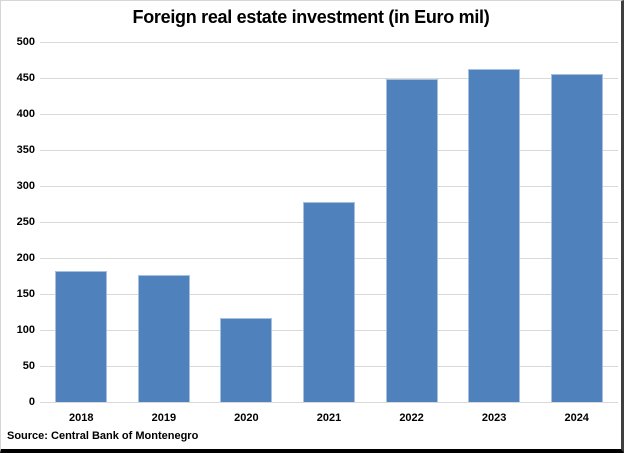  Describe the element at coordinates (329, 301) in the screenshot. I see `bar-2021` at that location.